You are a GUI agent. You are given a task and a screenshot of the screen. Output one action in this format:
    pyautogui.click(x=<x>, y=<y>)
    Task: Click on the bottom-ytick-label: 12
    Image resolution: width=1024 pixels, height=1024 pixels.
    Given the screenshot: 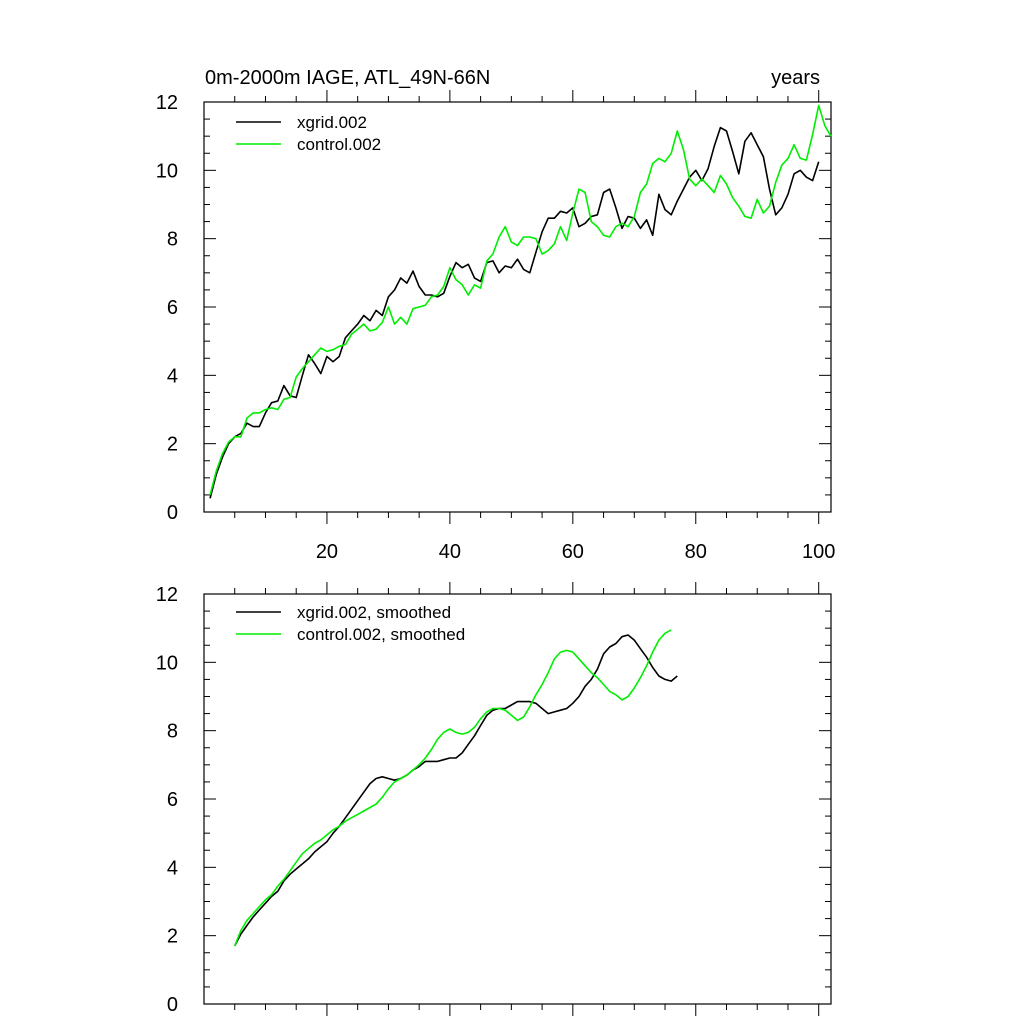 What is the action you would take?
    pyautogui.click(x=167, y=595)
    